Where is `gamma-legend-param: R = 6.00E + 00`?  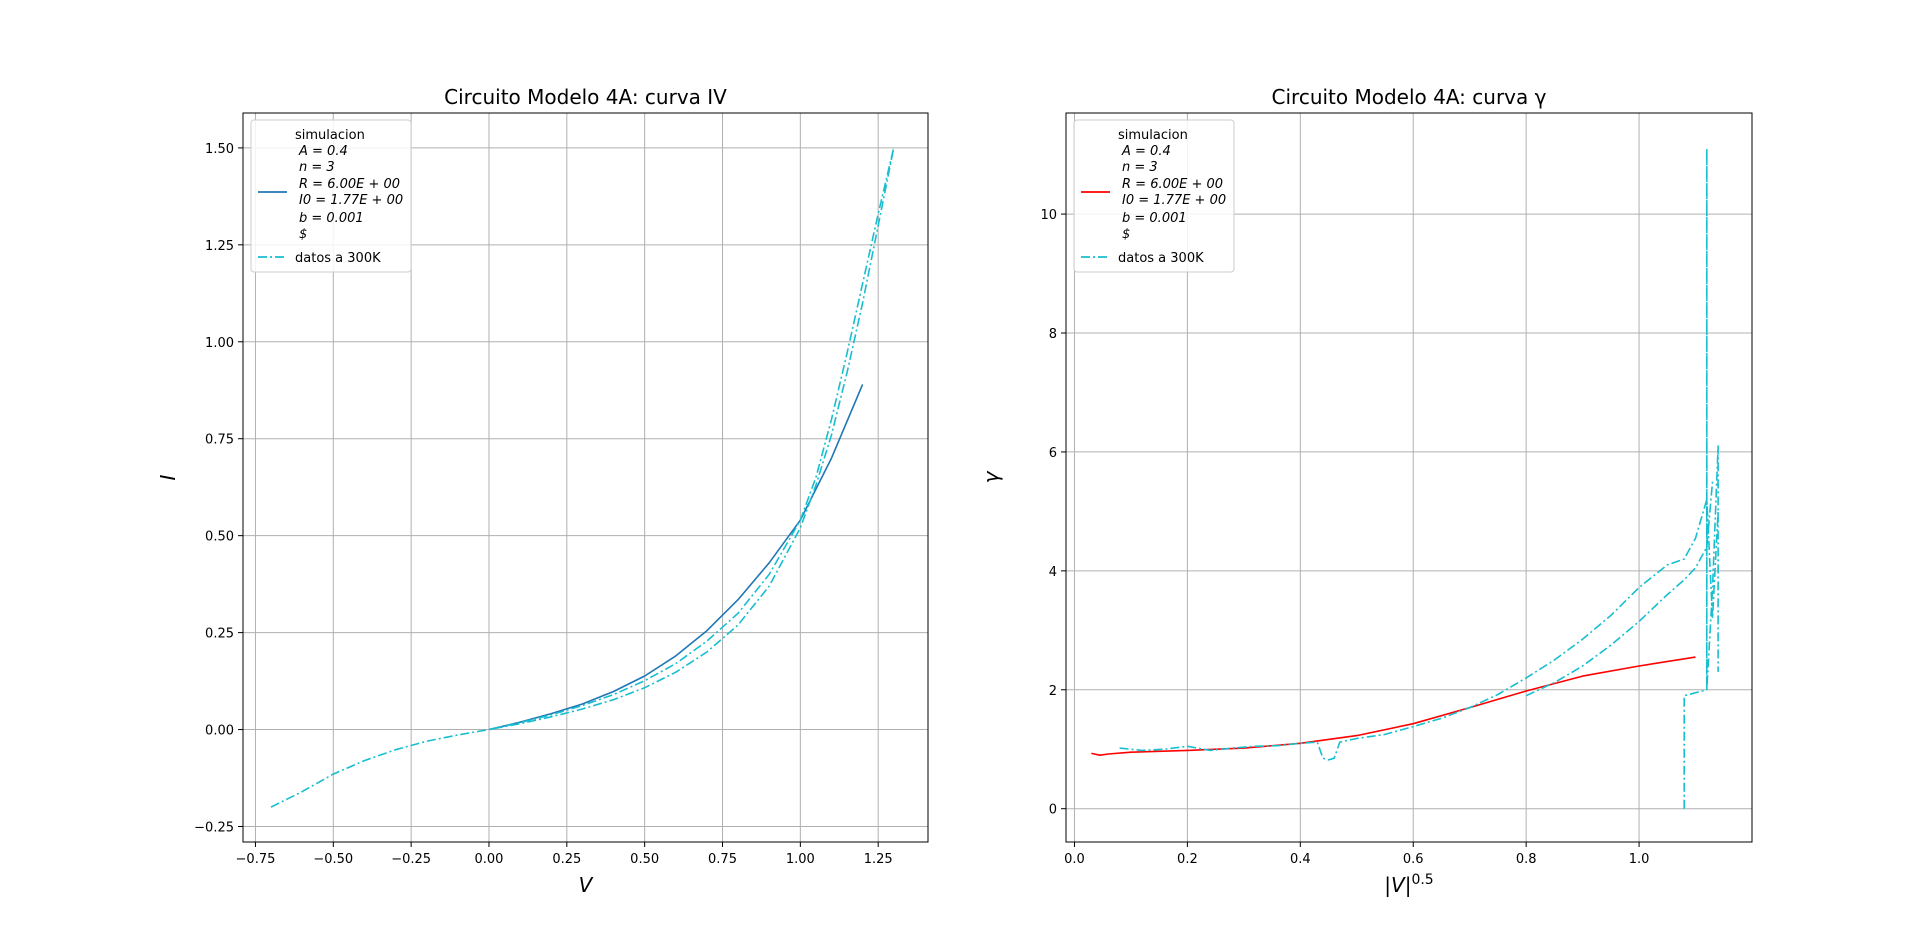 gamma-legend-param: R = 6.00E + 00 is located at coordinates (1172, 184).